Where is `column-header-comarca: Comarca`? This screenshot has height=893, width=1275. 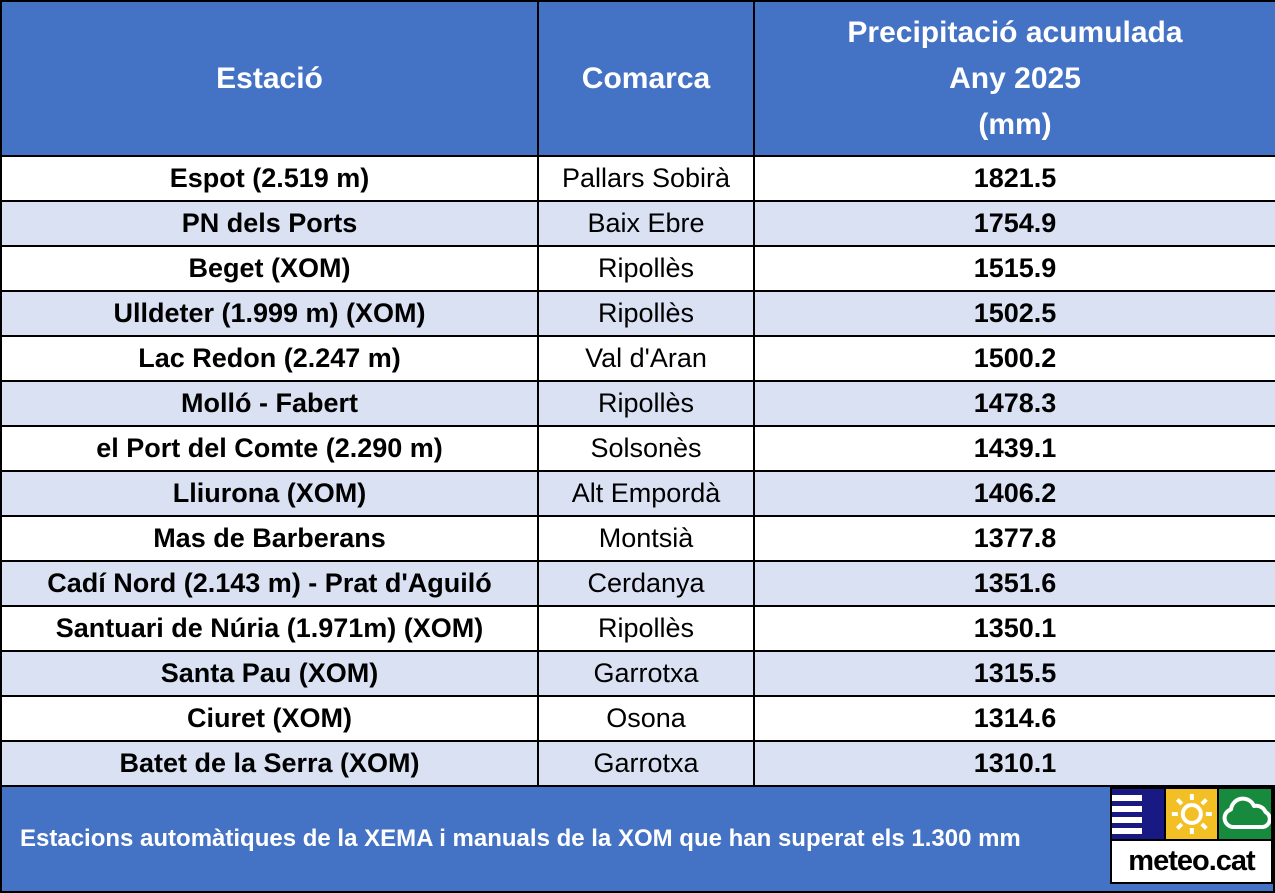 column-header-comarca: Comarca is located at coordinates (646, 78).